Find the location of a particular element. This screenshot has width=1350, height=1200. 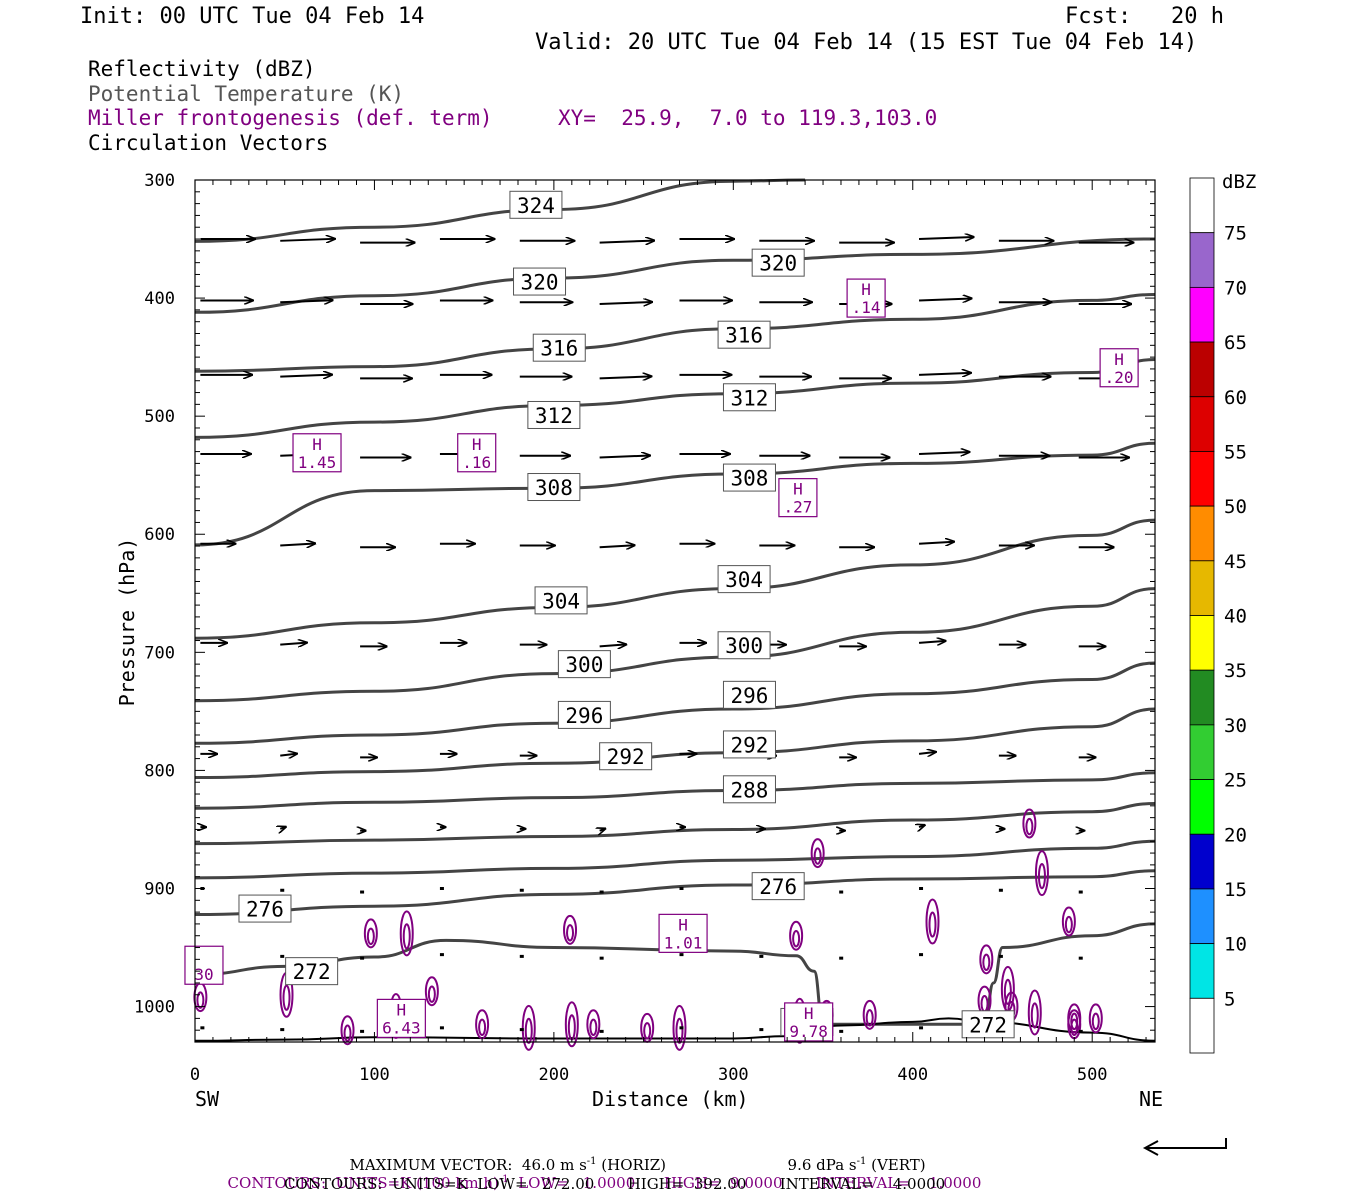

theta-label: 312 is located at coordinates (749, 398).